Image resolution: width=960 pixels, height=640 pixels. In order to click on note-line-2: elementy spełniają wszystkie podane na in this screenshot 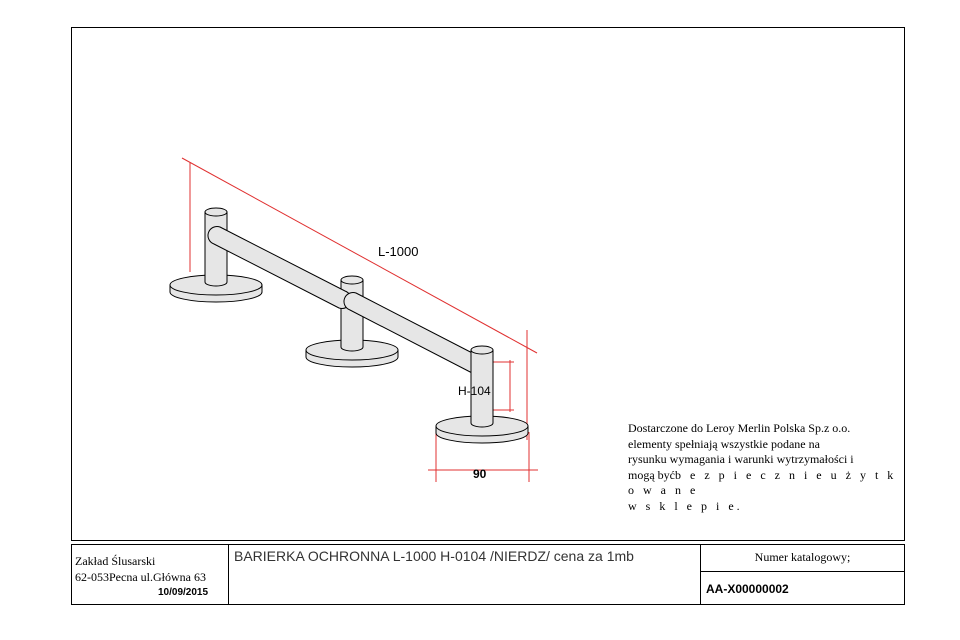, I will do `click(724, 443)`.